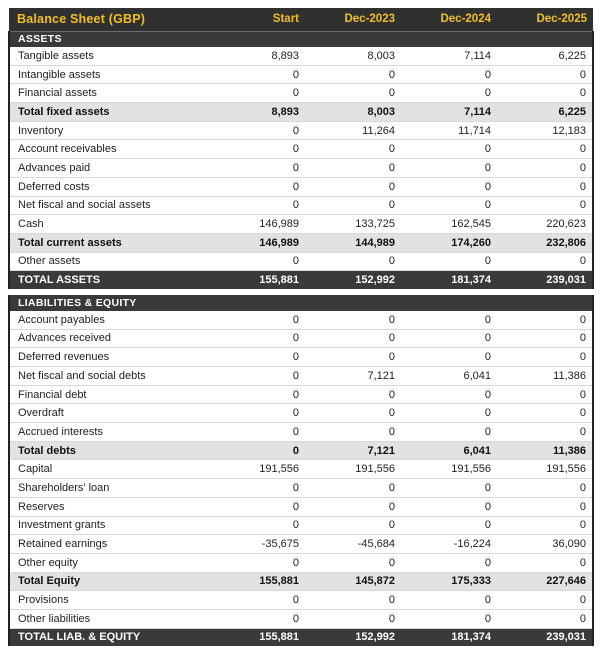 Image resolution: width=600 pixels, height=654 pixels. What do you see at coordinates (353, 376) in the screenshot?
I see `cell-value: 7,121` at bounding box center [353, 376].